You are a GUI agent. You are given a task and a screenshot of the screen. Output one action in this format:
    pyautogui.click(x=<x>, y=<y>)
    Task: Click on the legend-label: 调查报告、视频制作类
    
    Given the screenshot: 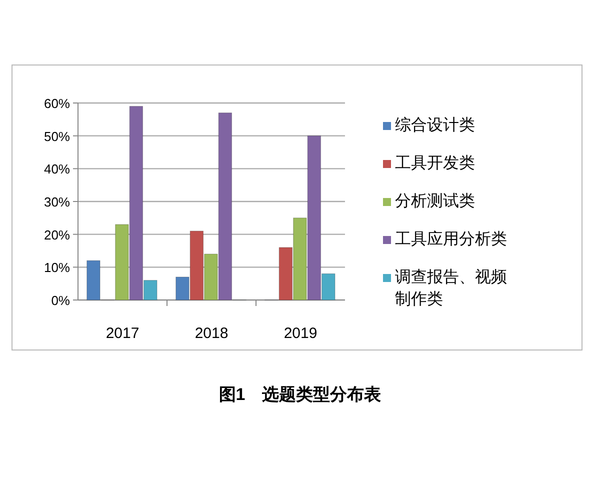 What is the action you would take?
    pyautogui.click(x=451, y=288)
    